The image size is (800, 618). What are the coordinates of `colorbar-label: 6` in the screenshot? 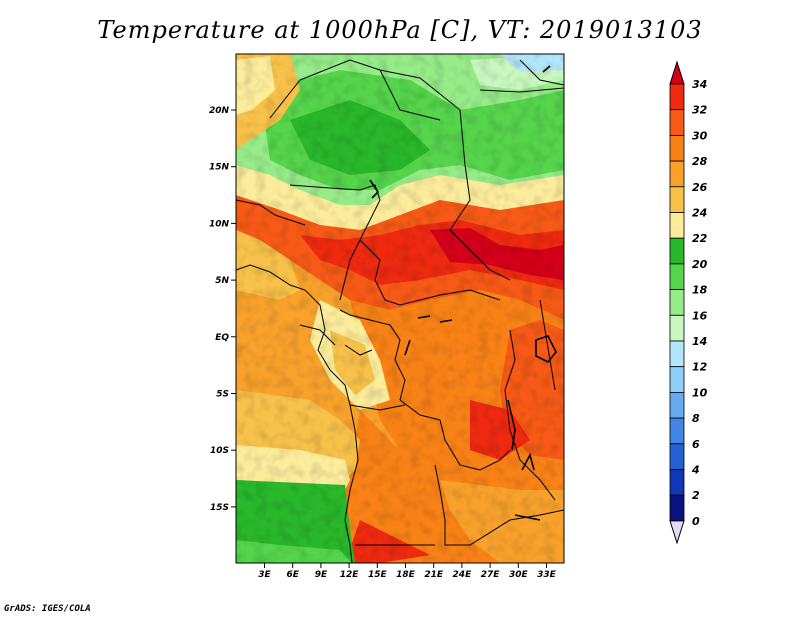 It's located at (696, 444).